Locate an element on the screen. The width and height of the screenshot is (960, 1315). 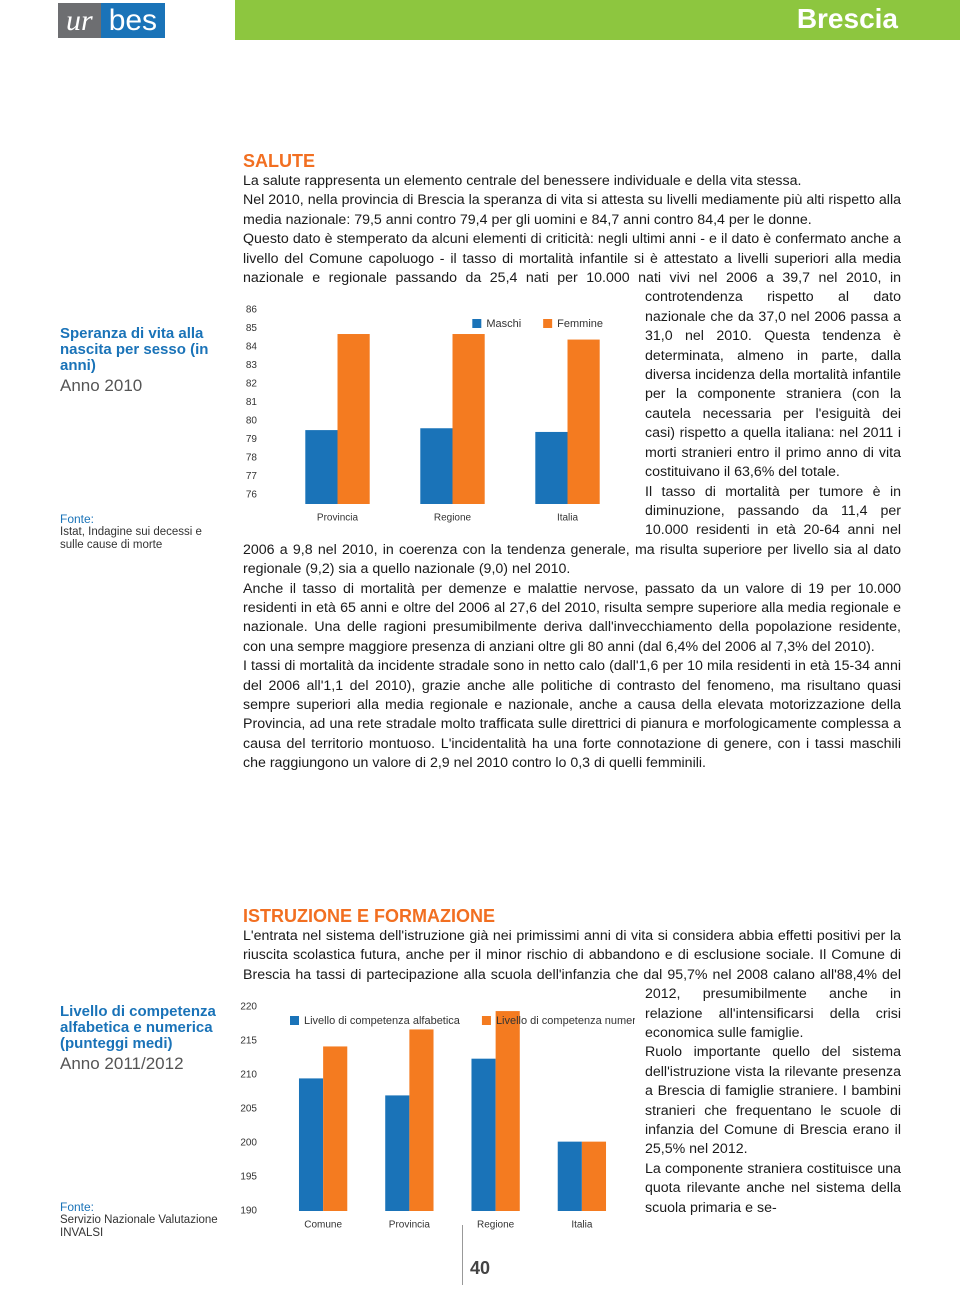
y-tick-label: 84 is located at coordinates (252, 347).